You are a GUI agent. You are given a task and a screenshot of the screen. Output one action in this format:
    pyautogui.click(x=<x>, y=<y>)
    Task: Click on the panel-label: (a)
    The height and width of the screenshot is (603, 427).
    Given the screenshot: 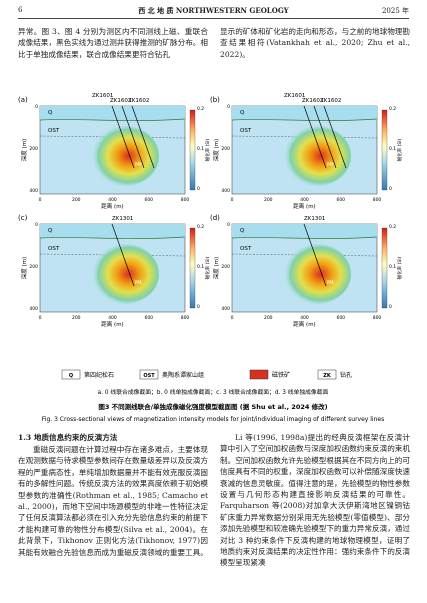 What is the action you would take?
    pyautogui.click(x=23, y=100)
    